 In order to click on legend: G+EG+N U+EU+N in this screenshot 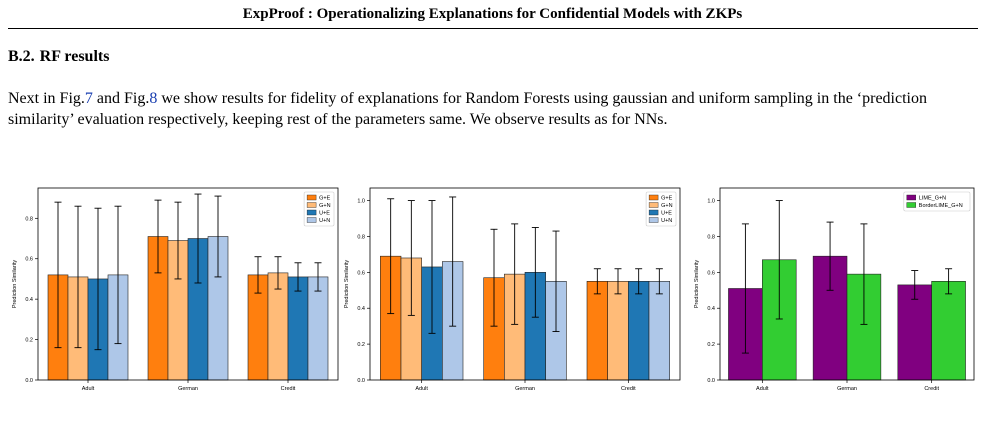, I will do `click(319, 209)`.